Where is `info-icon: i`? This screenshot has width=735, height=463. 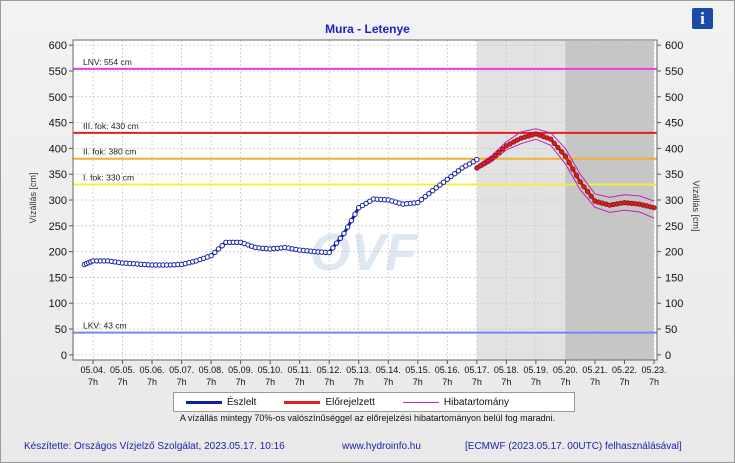 info-icon: i is located at coordinates (702, 18).